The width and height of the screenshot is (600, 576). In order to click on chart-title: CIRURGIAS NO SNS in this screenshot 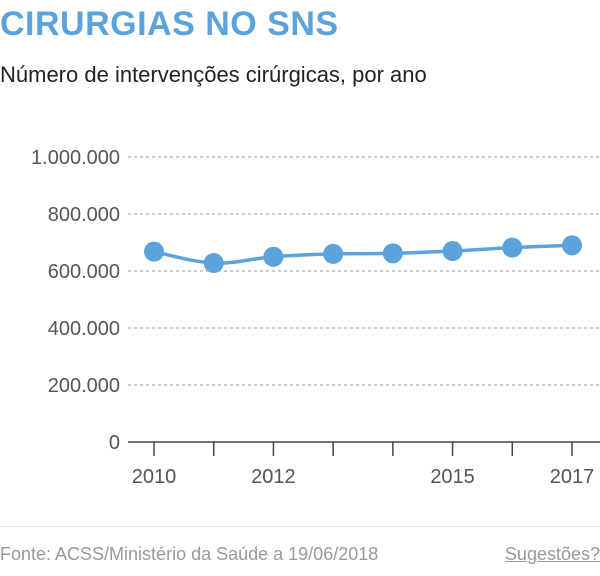, I will do `click(169, 24)`.